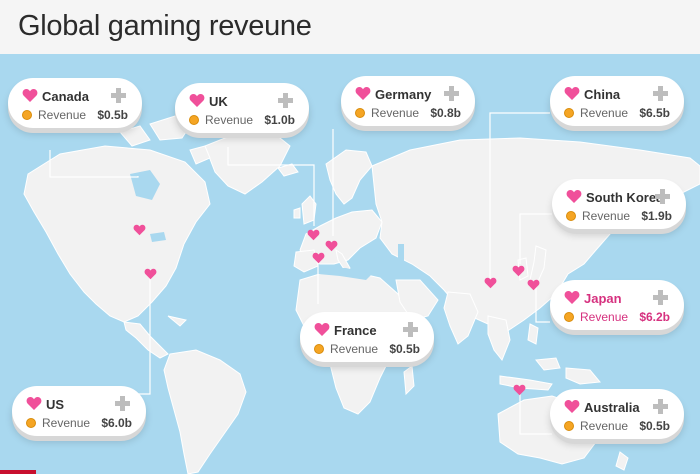  I want to click on country-name: UK, so click(218, 101).